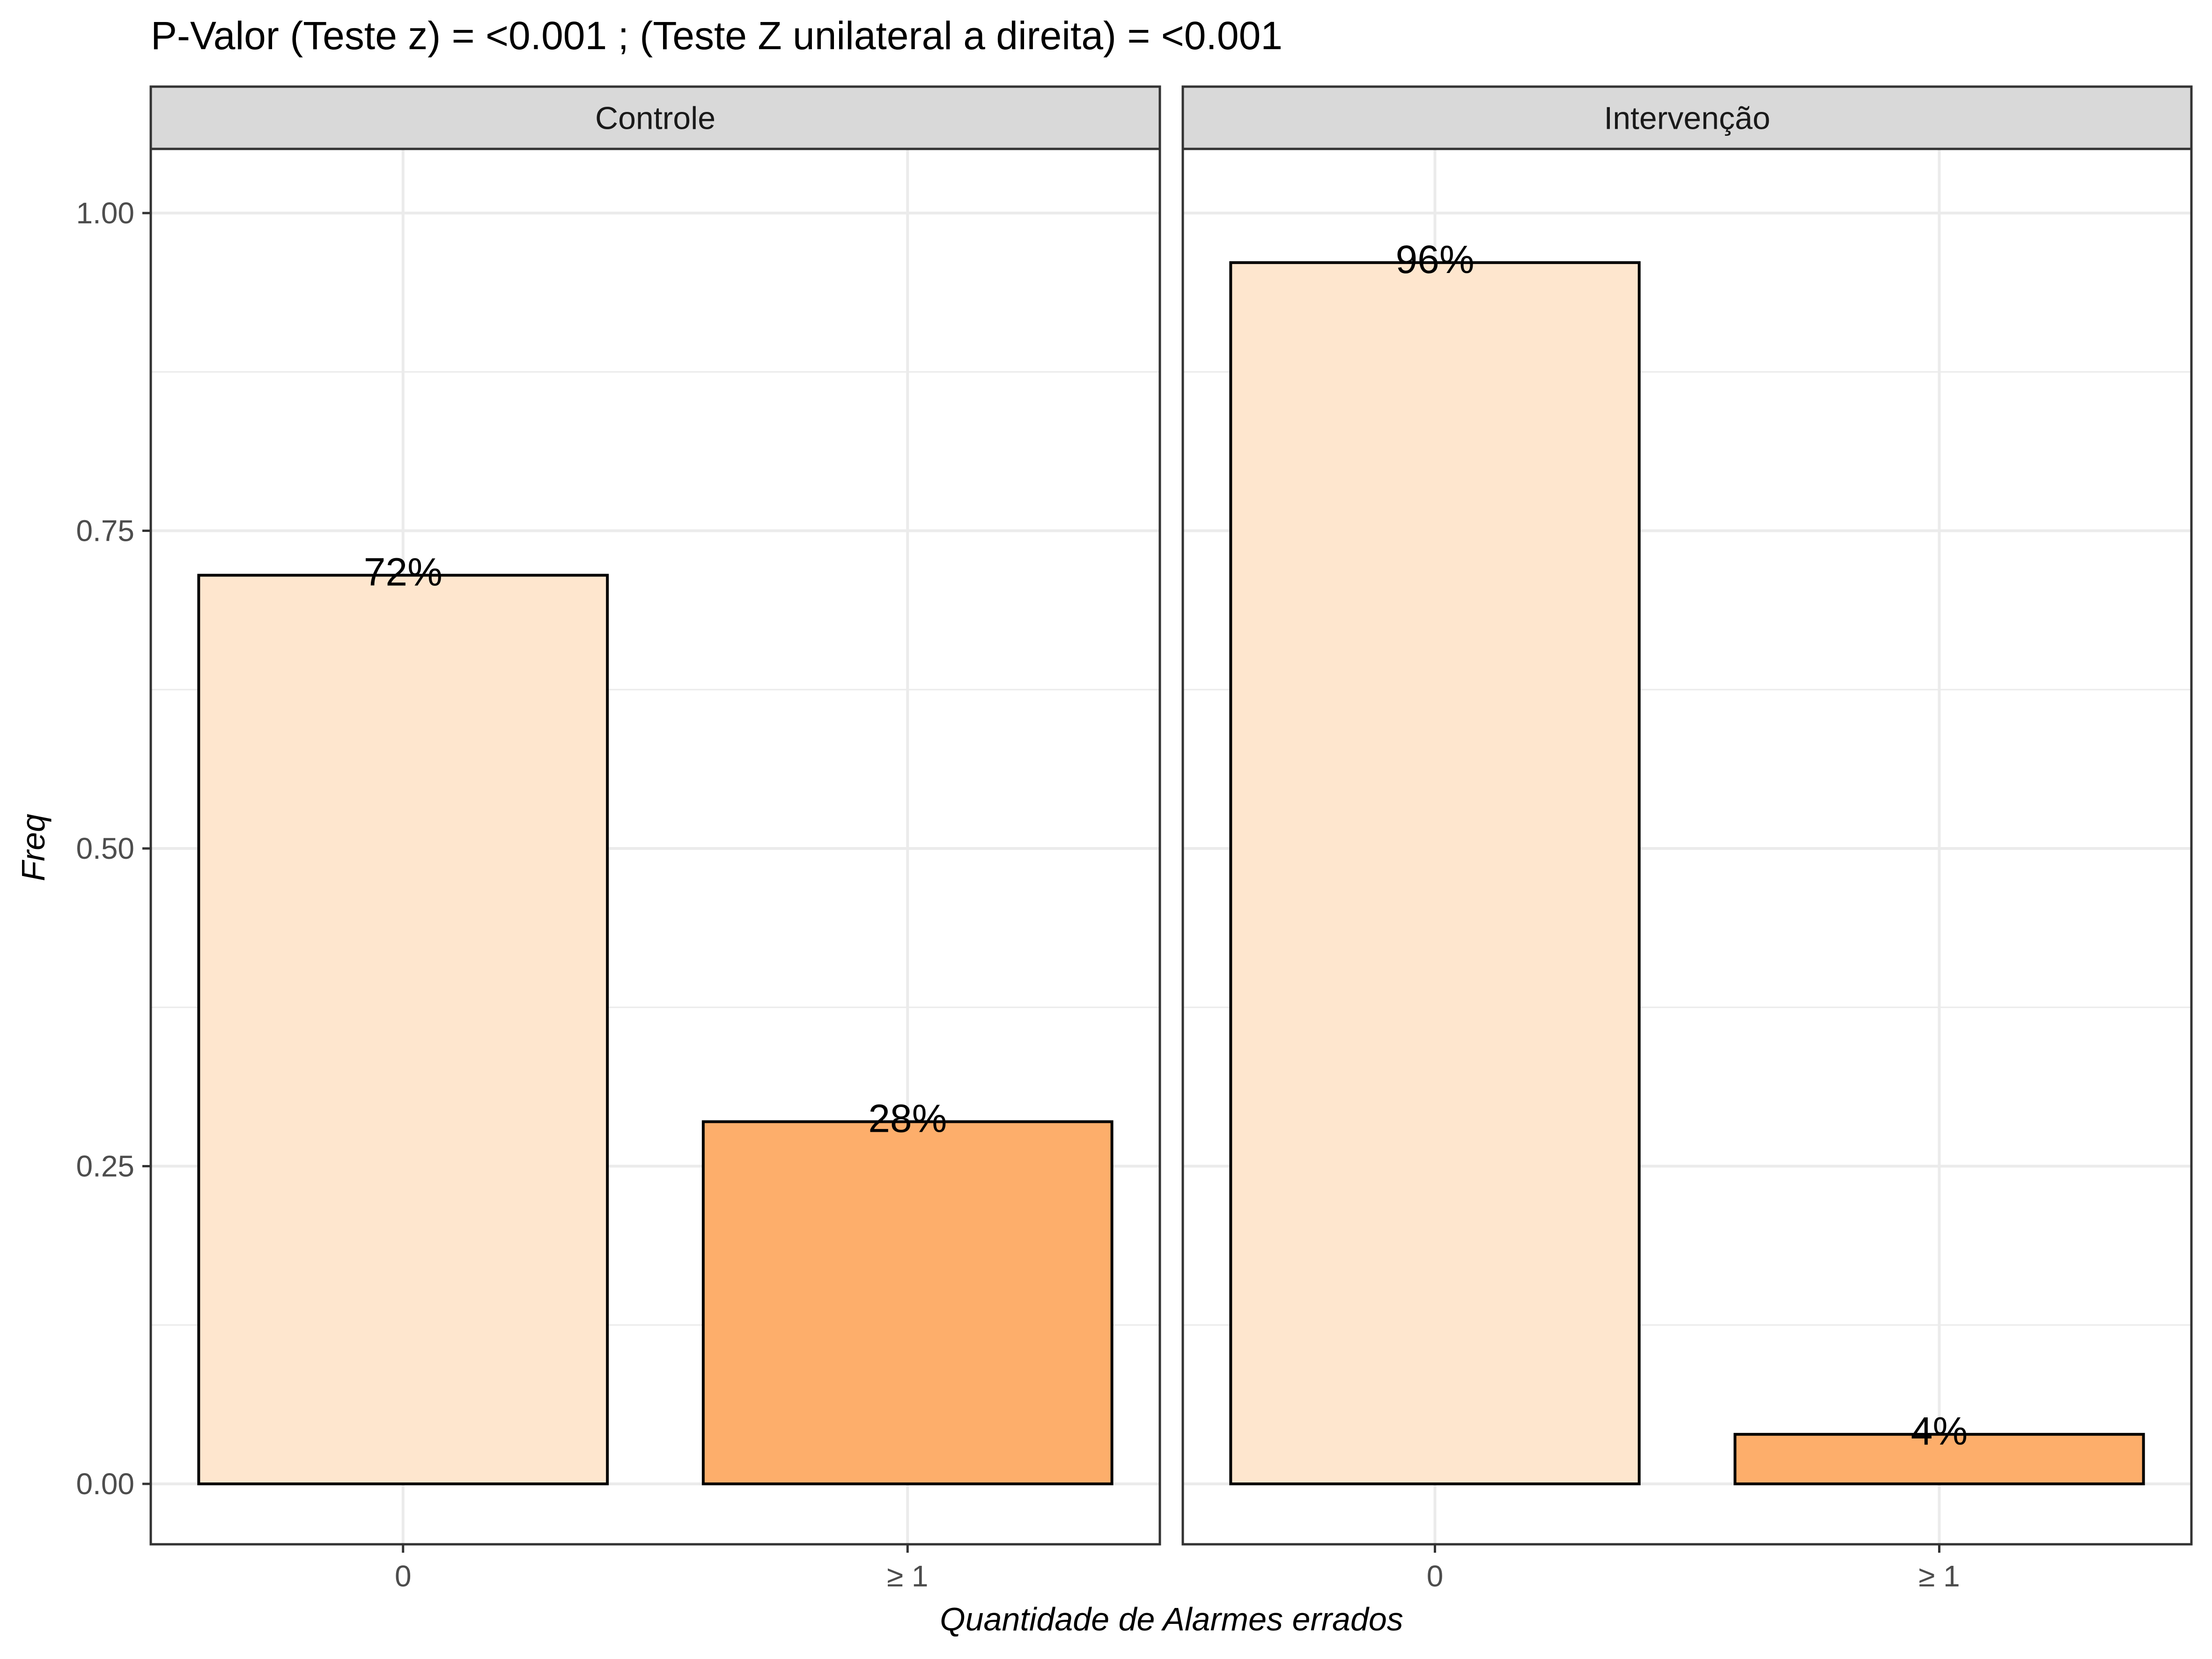 The image size is (2212, 1659). Describe the element at coordinates (1434, 259) in the screenshot. I see `bar-label: 96%` at that location.